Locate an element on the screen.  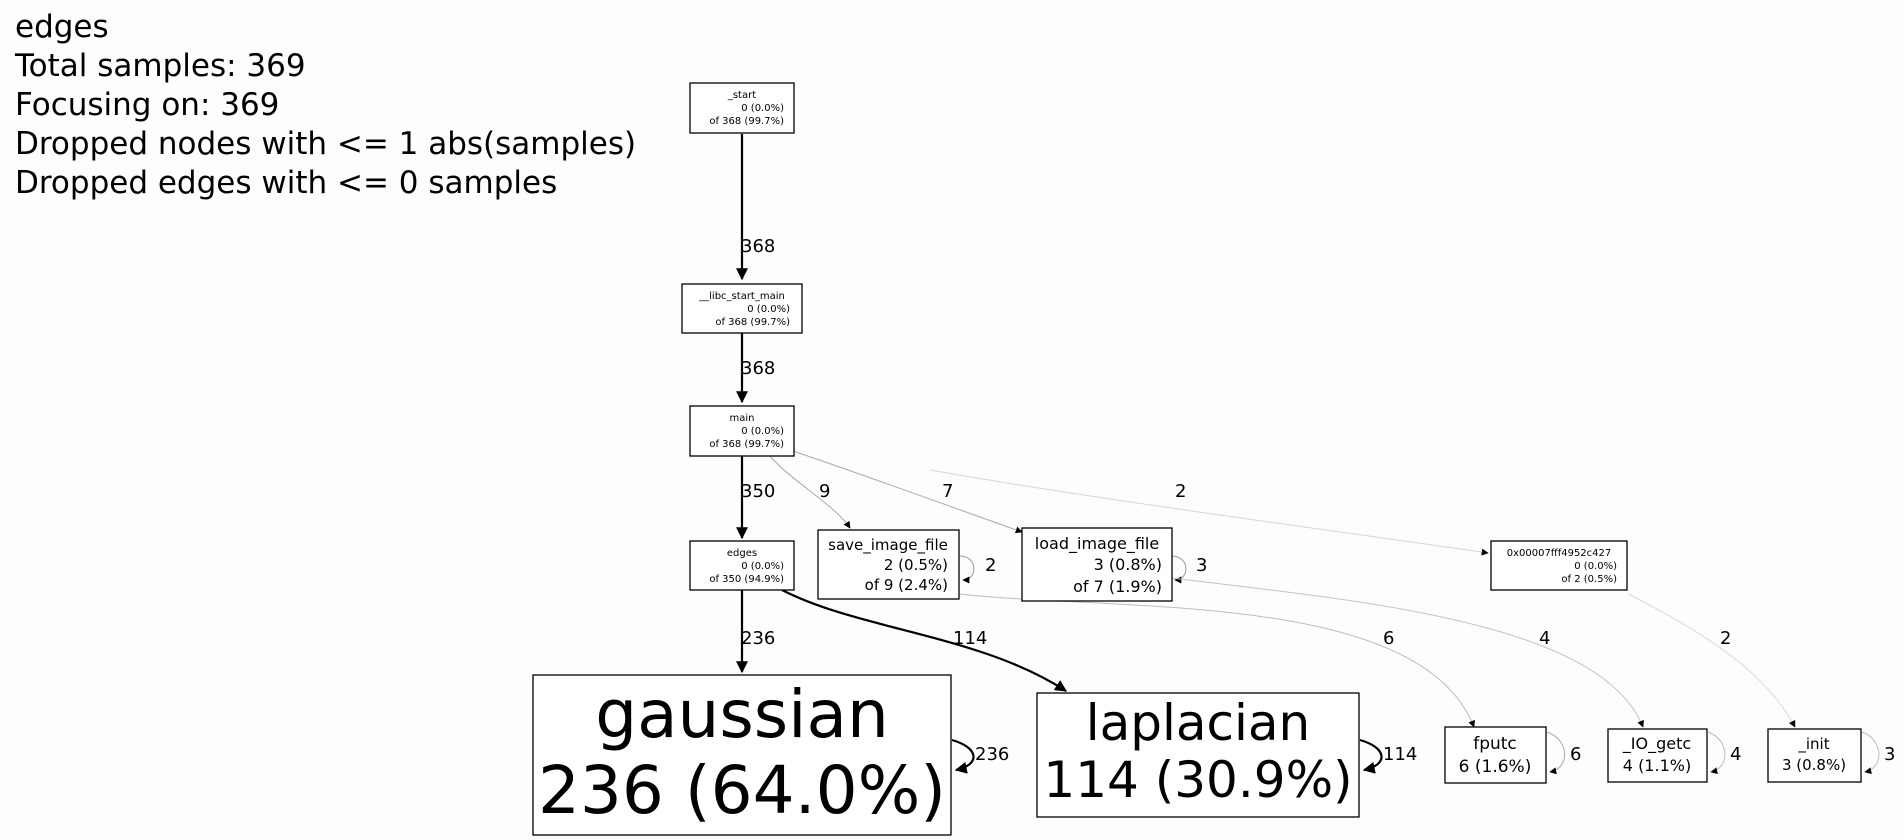
node-name: save_image_file is located at coordinates (888, 545).